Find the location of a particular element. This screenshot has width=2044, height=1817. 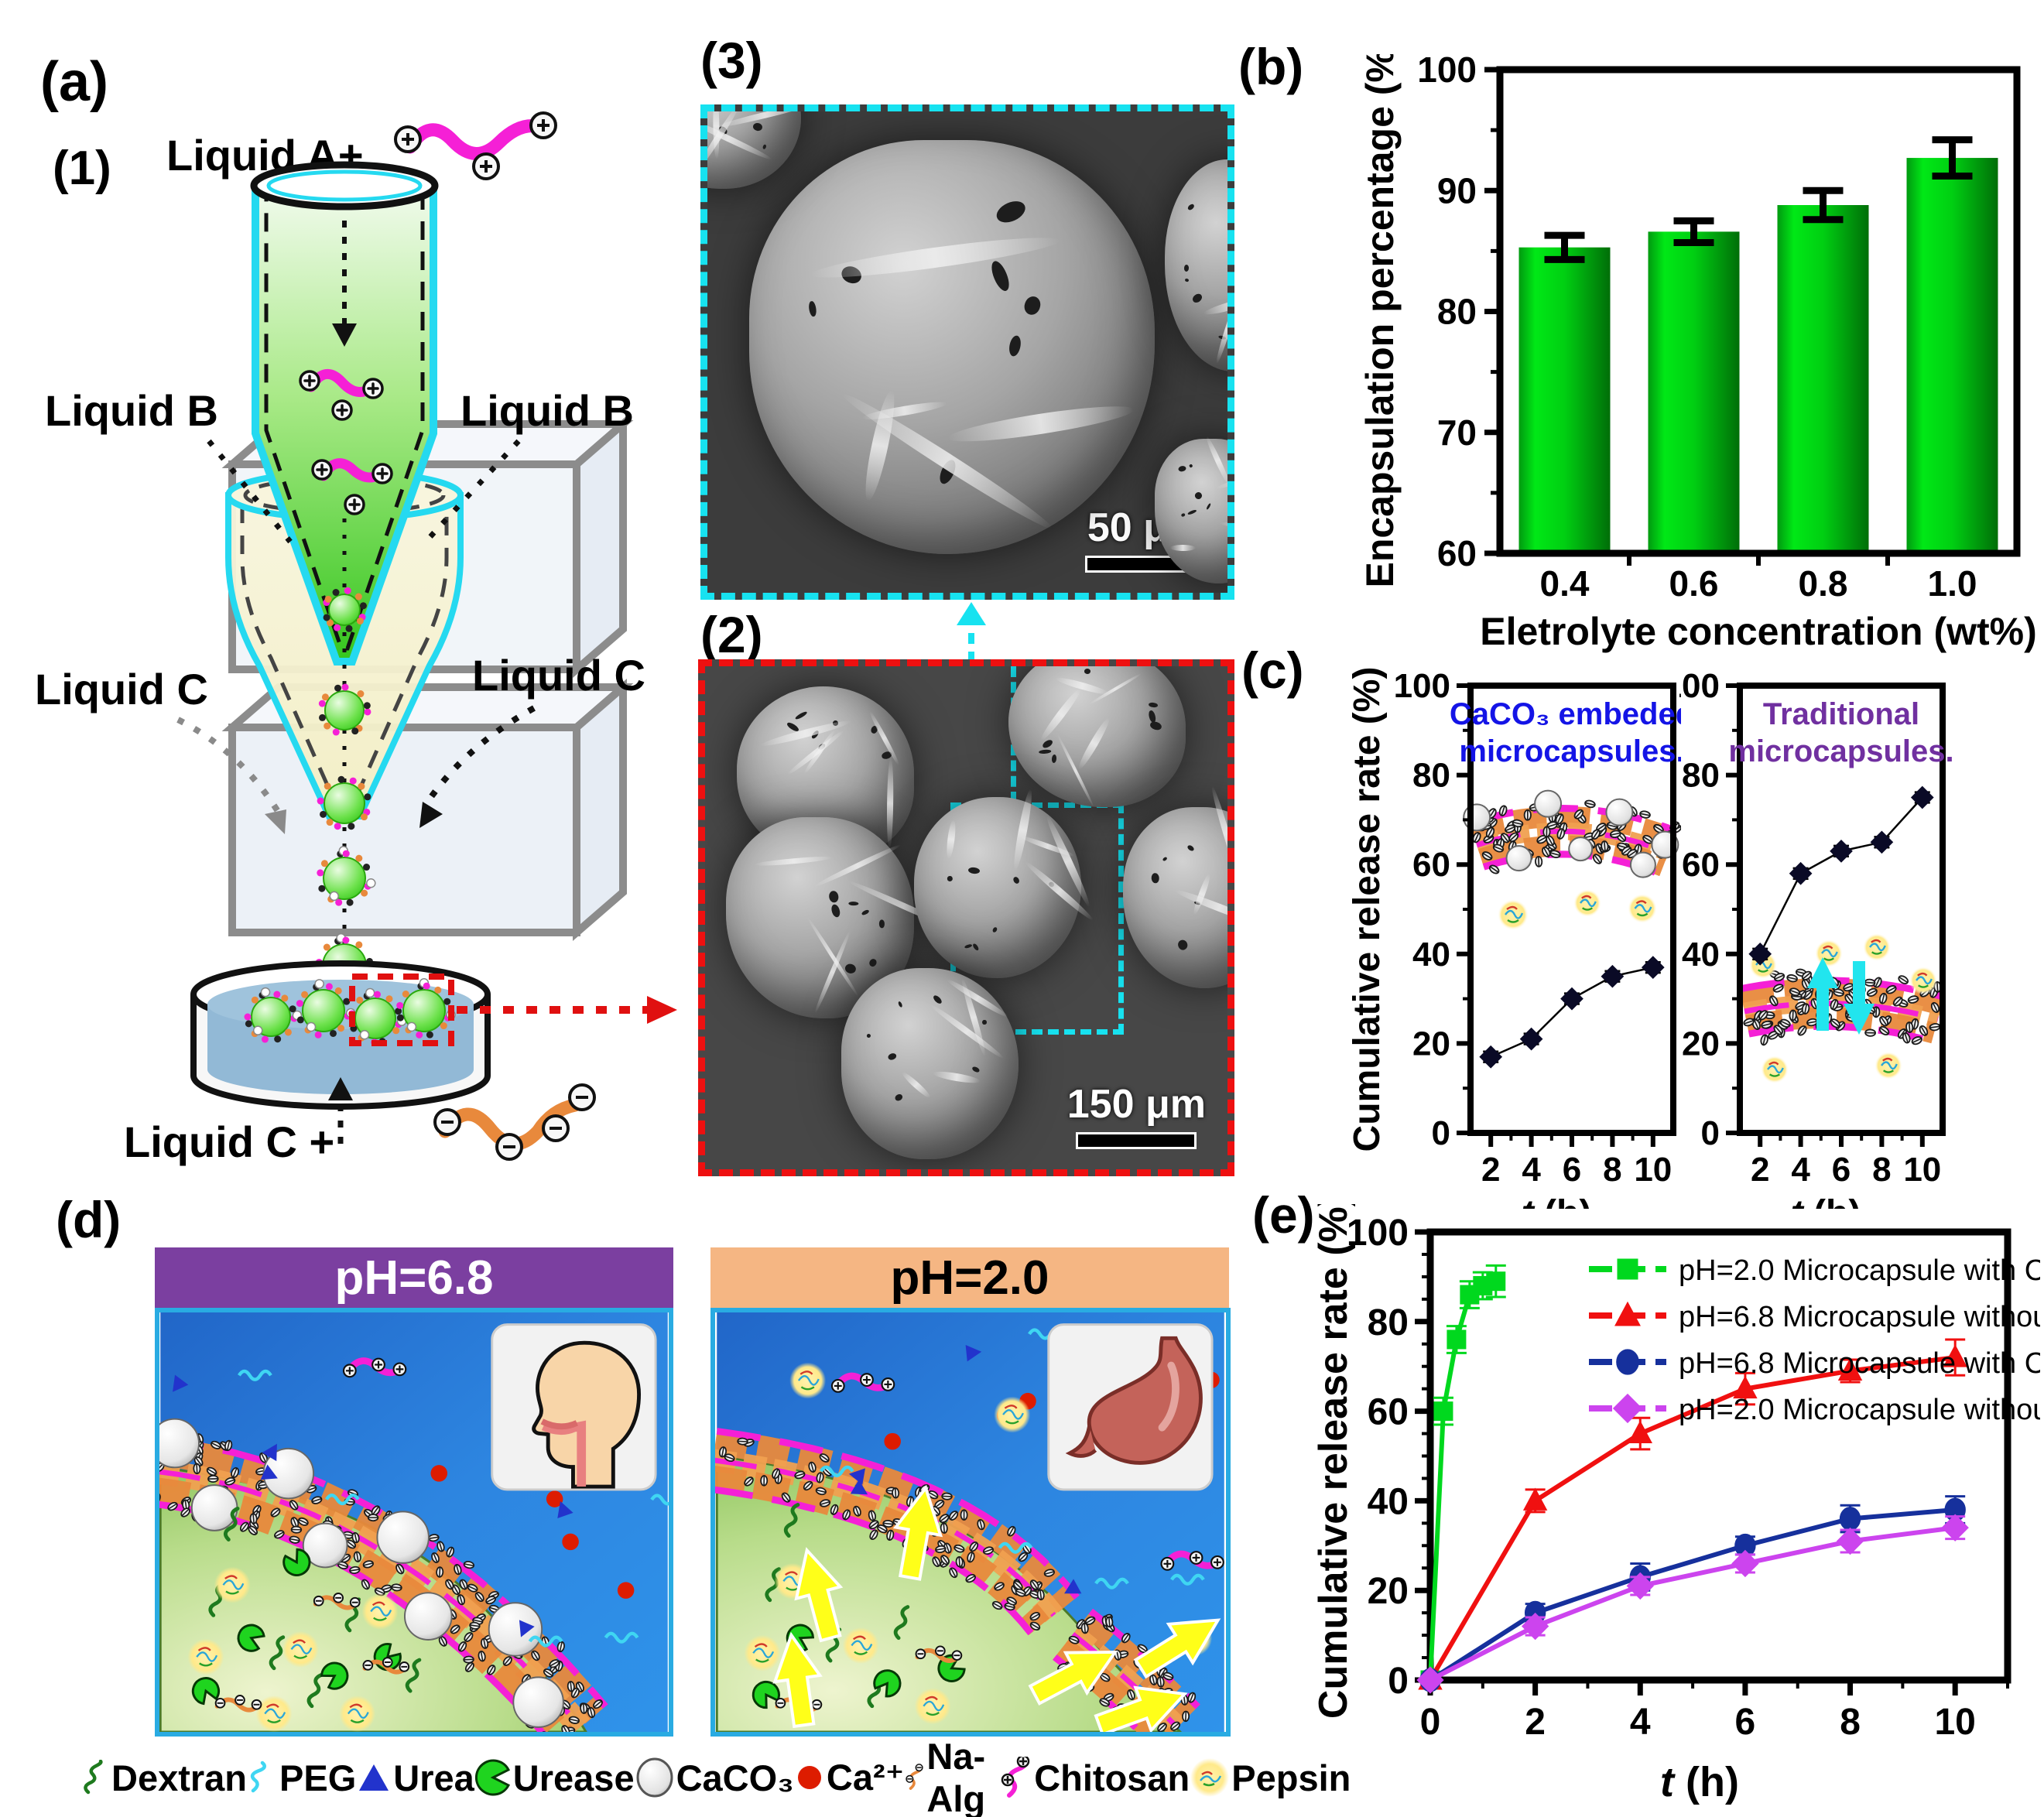

panel-sem2-label: (2) is located at coordinates (731, 634).